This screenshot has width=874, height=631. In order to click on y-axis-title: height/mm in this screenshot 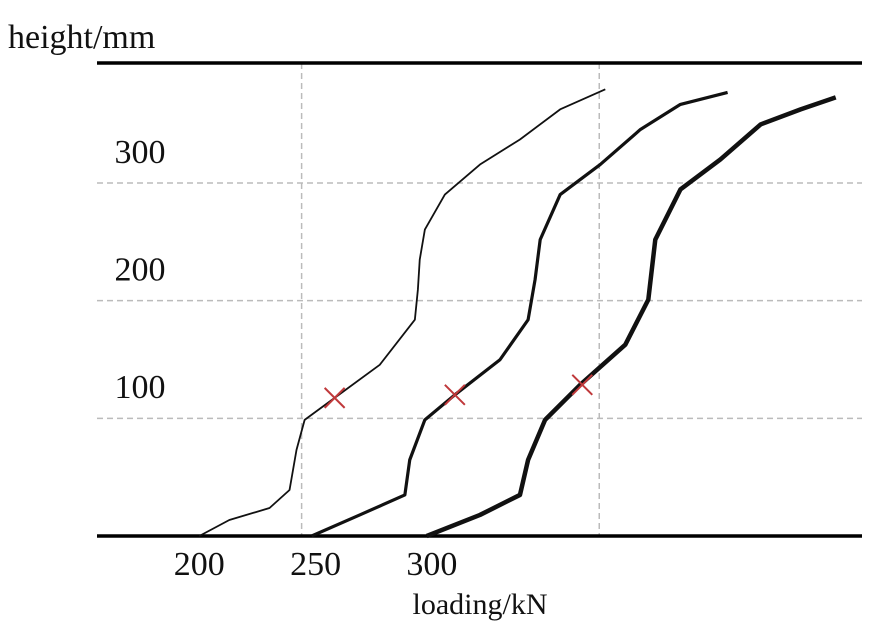, I will do `click(81, 37)`.